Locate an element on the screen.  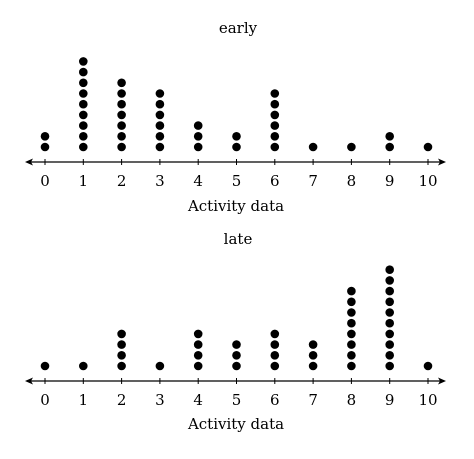
late-tick-label: 9 is located at coordinates (390, 400).